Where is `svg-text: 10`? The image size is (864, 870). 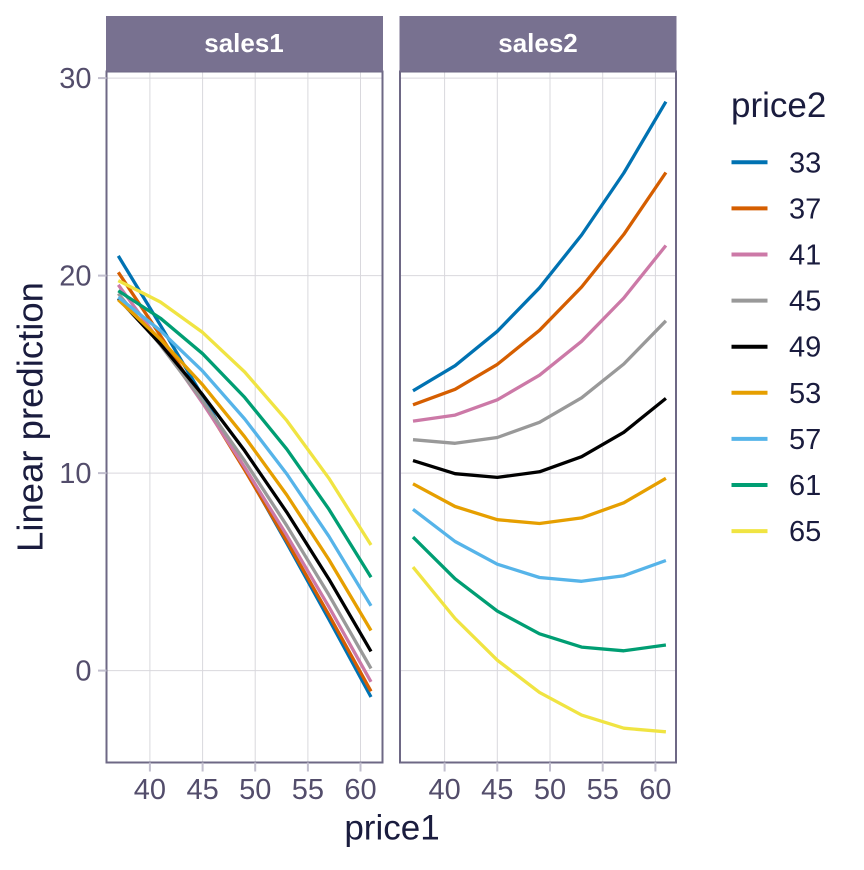 svg-text: 10 is located at coordinates (75, 474).